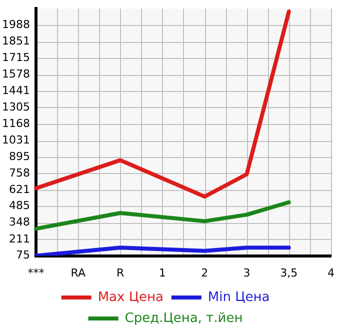 The width and height of the screenshot is (345, 335). Describe the element at coordinates (19, 222) in the screenshot. I see `y-tick-label: 348` at that location.